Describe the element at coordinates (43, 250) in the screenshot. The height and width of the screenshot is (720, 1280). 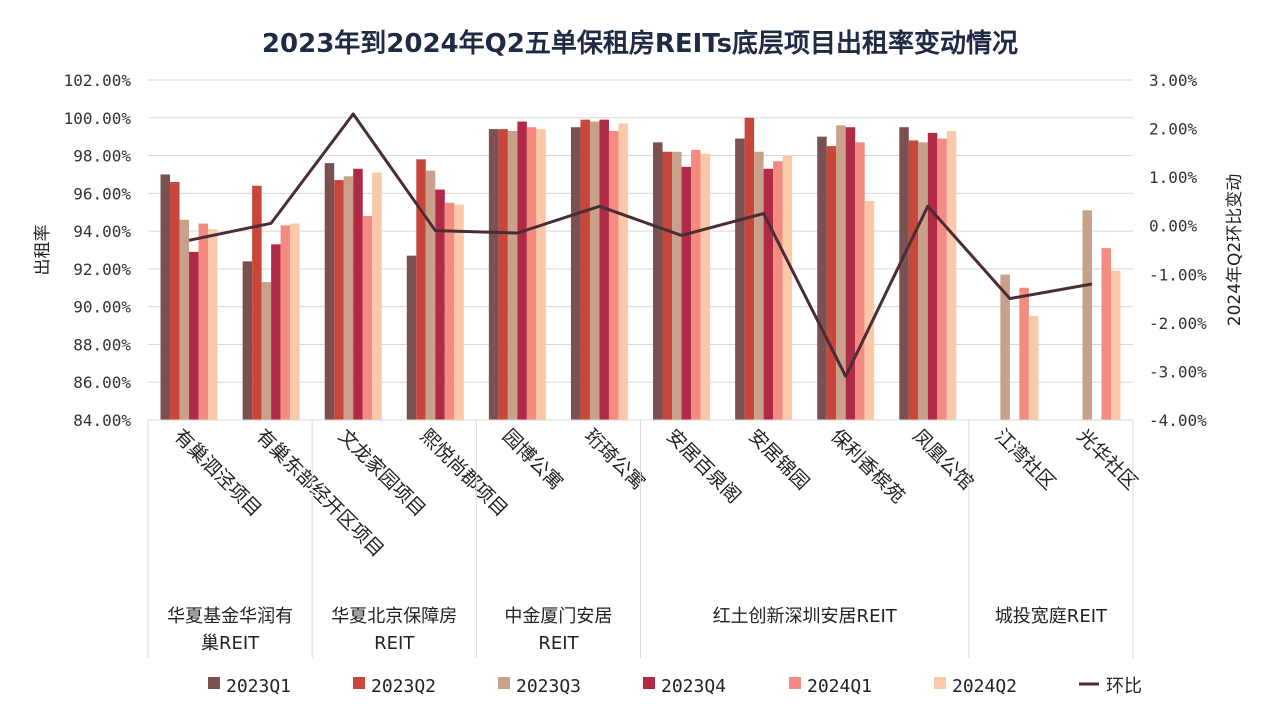
I see `y-axis-label: 出租率` at that location.